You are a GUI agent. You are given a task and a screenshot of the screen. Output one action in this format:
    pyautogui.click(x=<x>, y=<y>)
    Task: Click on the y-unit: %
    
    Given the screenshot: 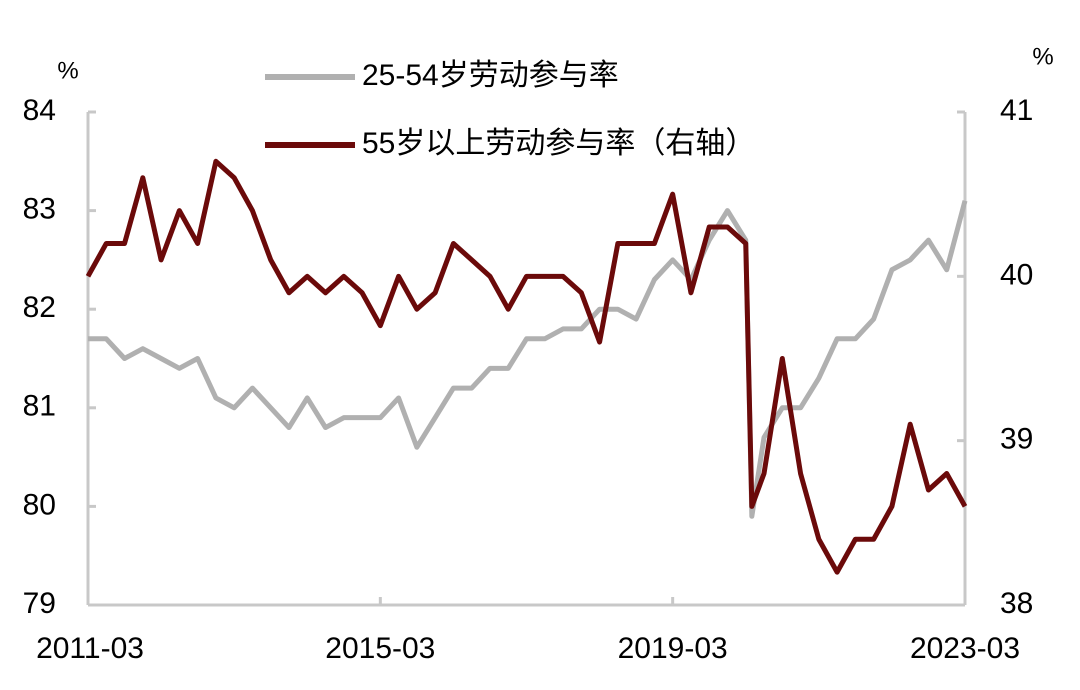 What is the action you would take?
    pyautogui.click(x=67, y=70)
    